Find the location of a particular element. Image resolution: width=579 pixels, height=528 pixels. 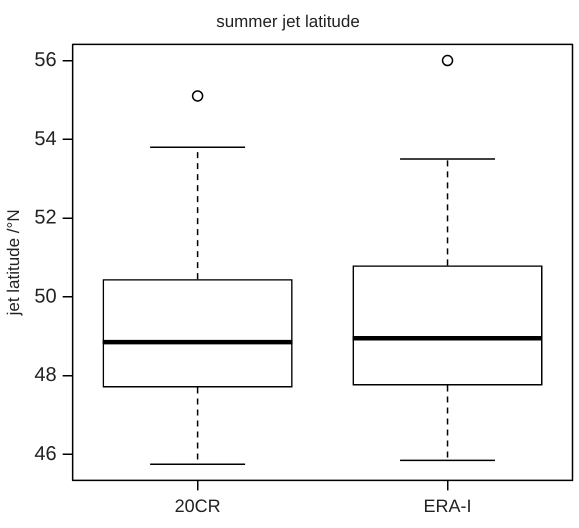

y-tick-label: 52 is located at coordinates (45, 217).